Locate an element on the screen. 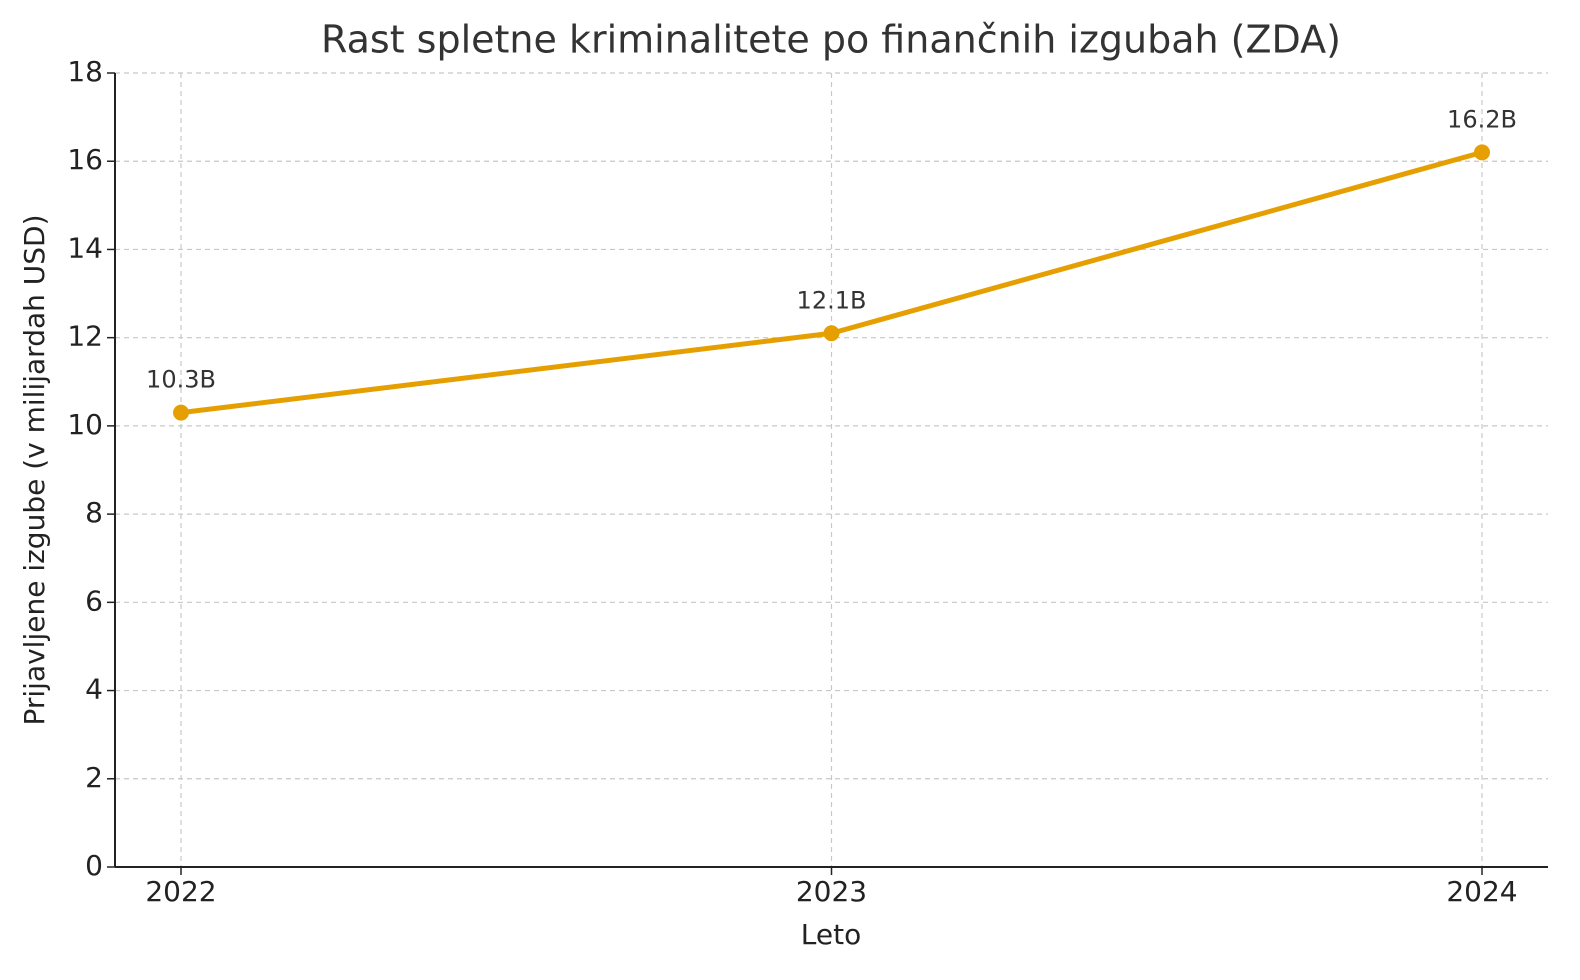 The height and width of the screenshot is (980, 1580). x-axis-label: Leto is located at coordinates (831, 934).